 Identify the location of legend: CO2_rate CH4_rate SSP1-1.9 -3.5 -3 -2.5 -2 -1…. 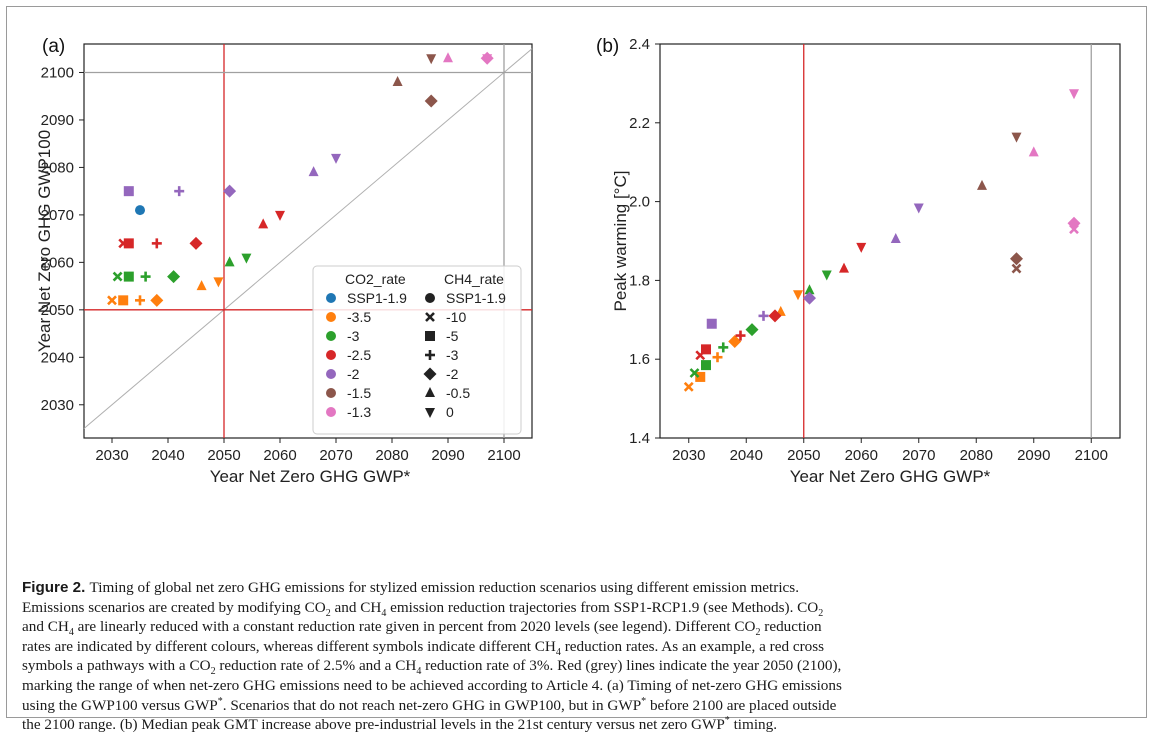
(417, 350).